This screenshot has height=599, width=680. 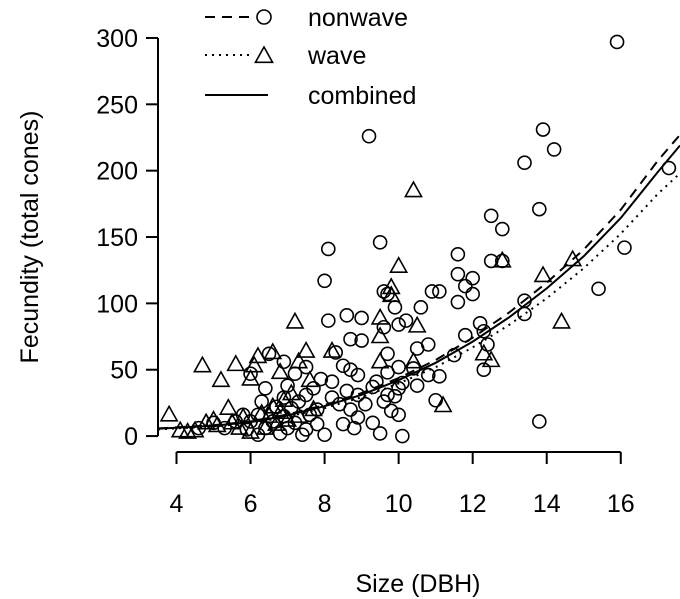 What do you see at coordinates (131, 437) in the screenshot?
I see `y-tick-label: 0` at bounding box center [131, 437].